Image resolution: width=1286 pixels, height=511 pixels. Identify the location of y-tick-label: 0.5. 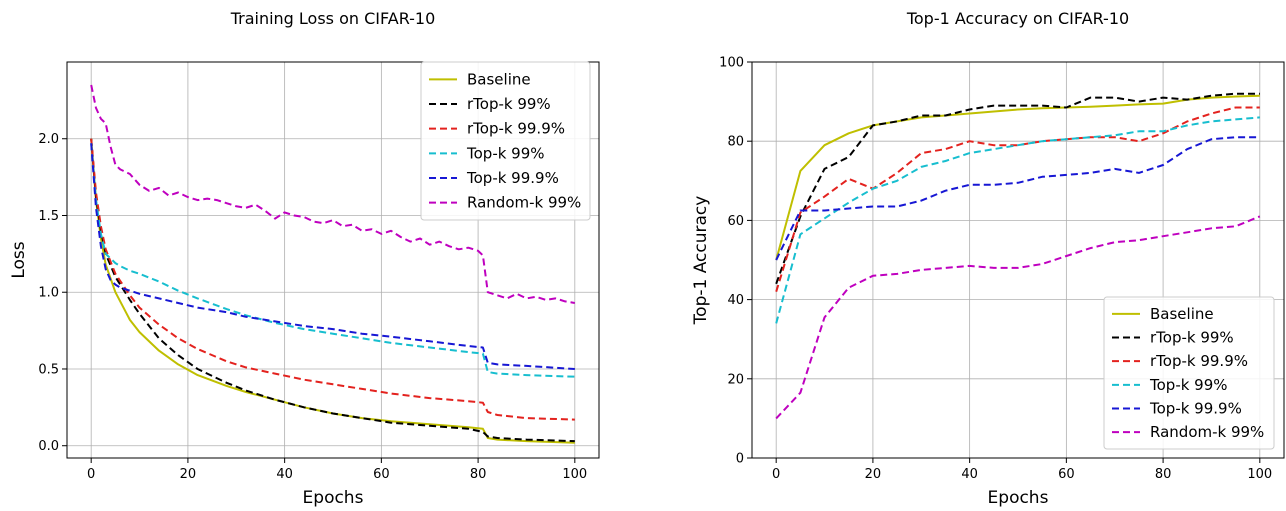
(48, 369).